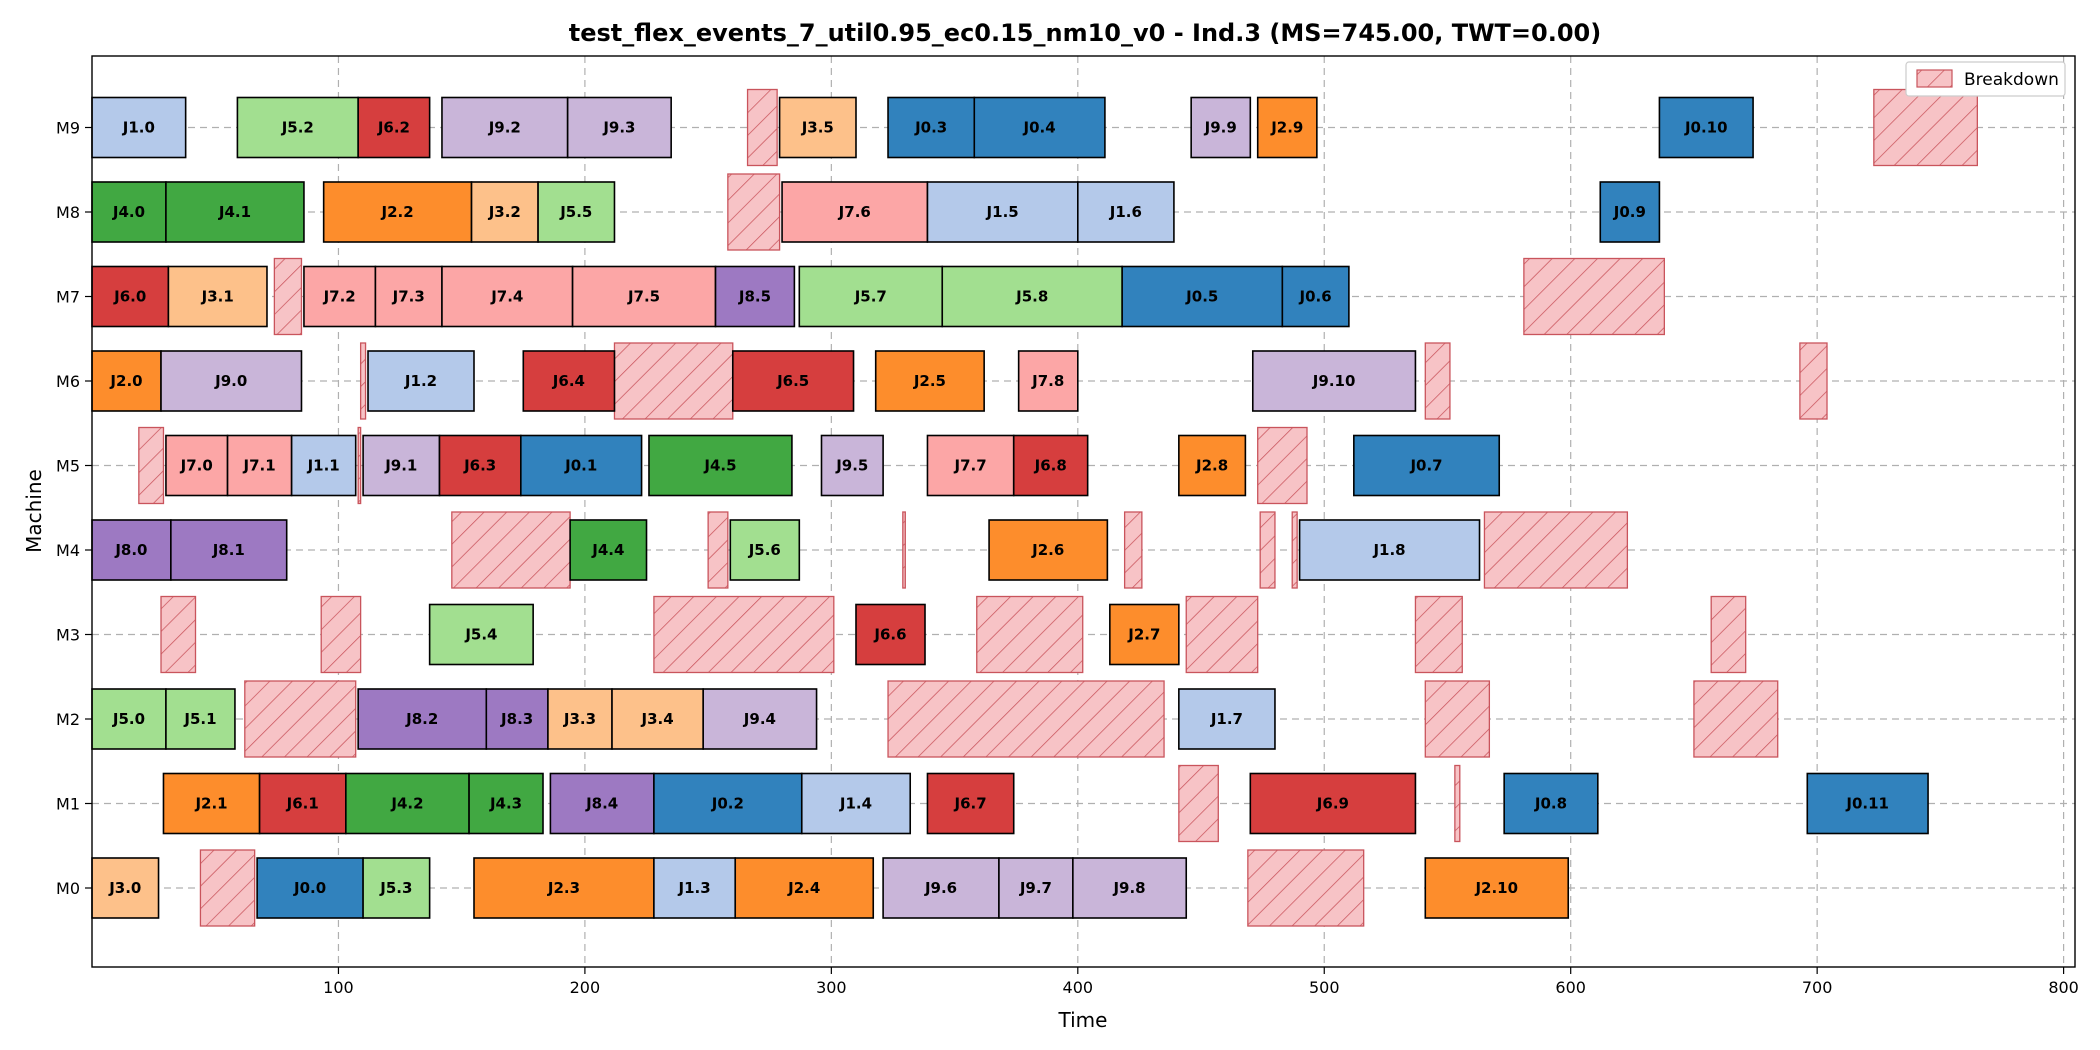 The width and height of the screenshot is (2100, 1050). I want to click on operation-label: J7.2, so click(339, 297).